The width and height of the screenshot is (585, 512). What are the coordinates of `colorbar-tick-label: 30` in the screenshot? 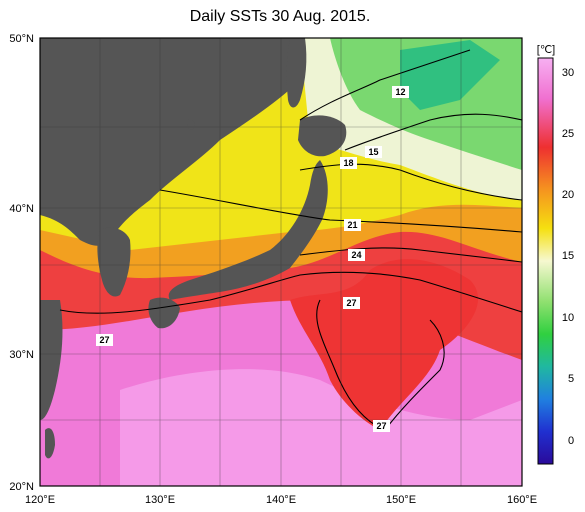 It's located at (568, 73).